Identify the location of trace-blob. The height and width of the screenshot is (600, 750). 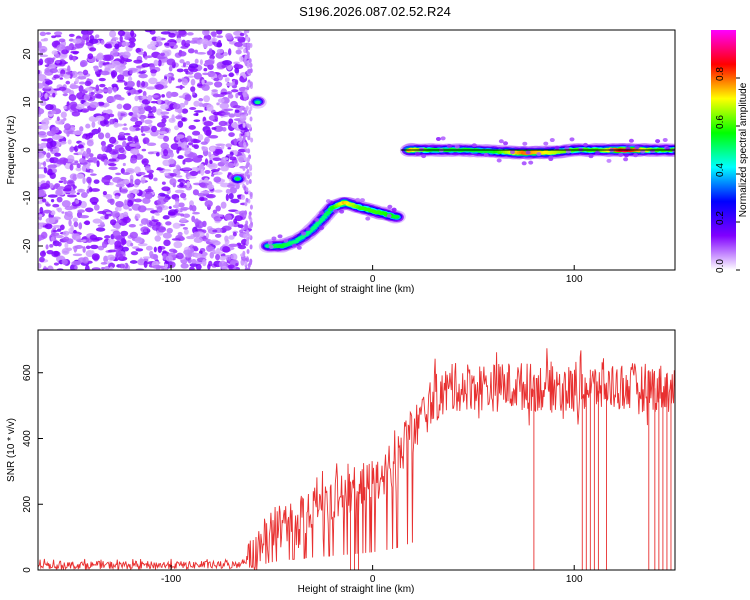
(237, 179).